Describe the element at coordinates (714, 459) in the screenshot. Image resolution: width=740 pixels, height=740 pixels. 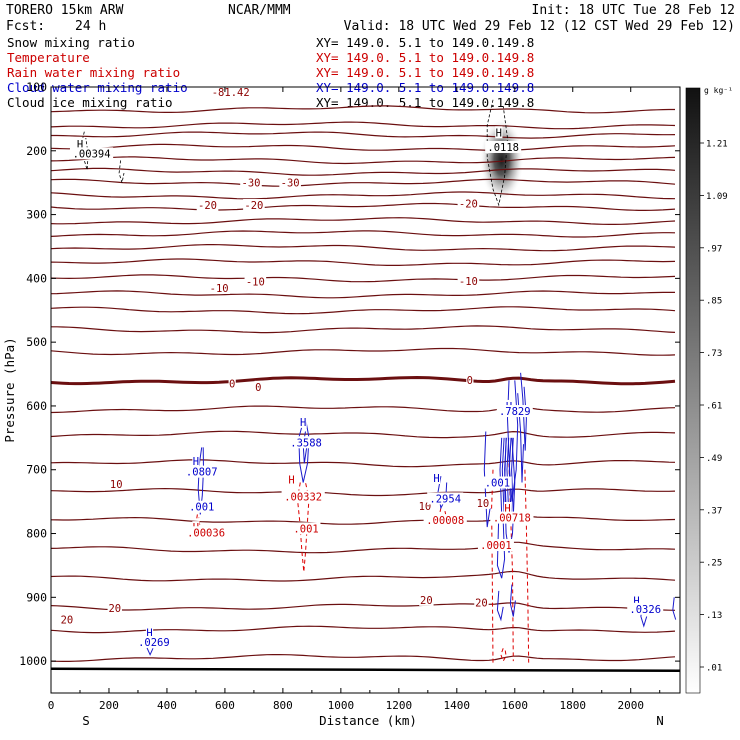
I see `colorbar-tick-label: .49` at that location.